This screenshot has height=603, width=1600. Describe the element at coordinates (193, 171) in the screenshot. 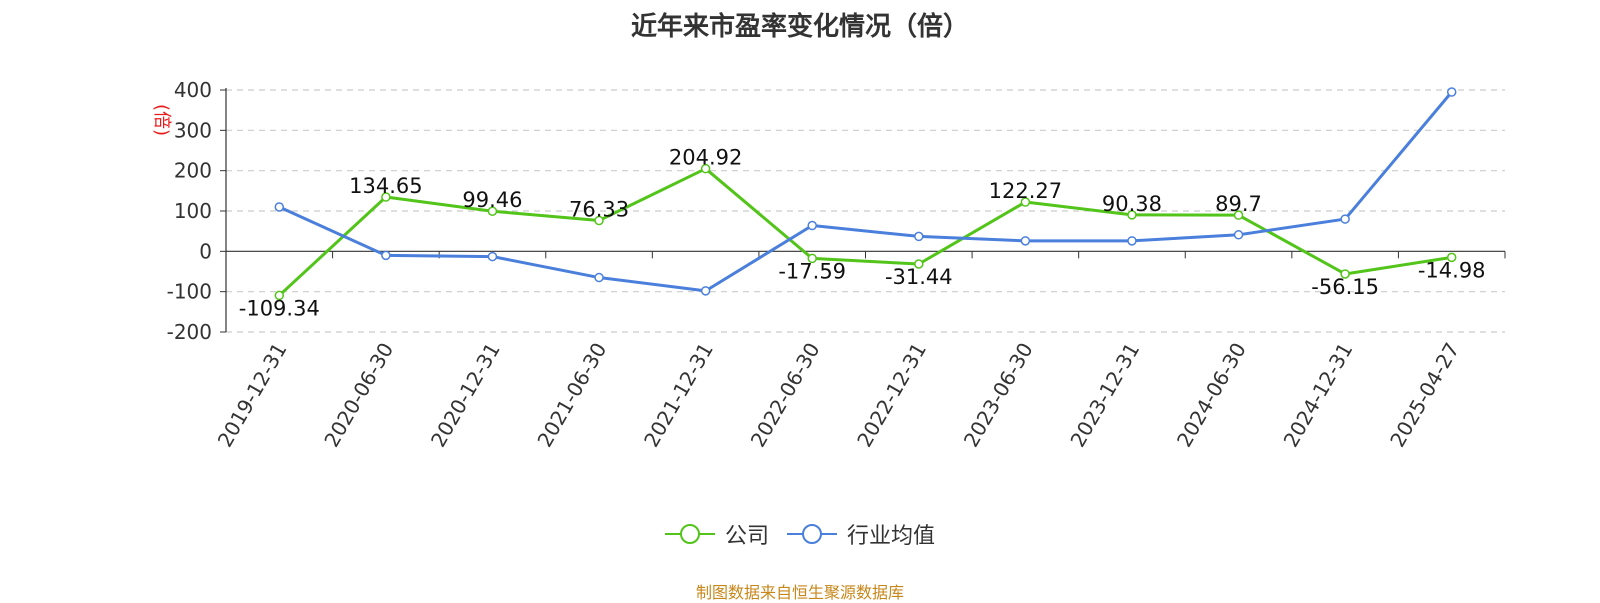

I see `y-tick-label: 200` at that location.